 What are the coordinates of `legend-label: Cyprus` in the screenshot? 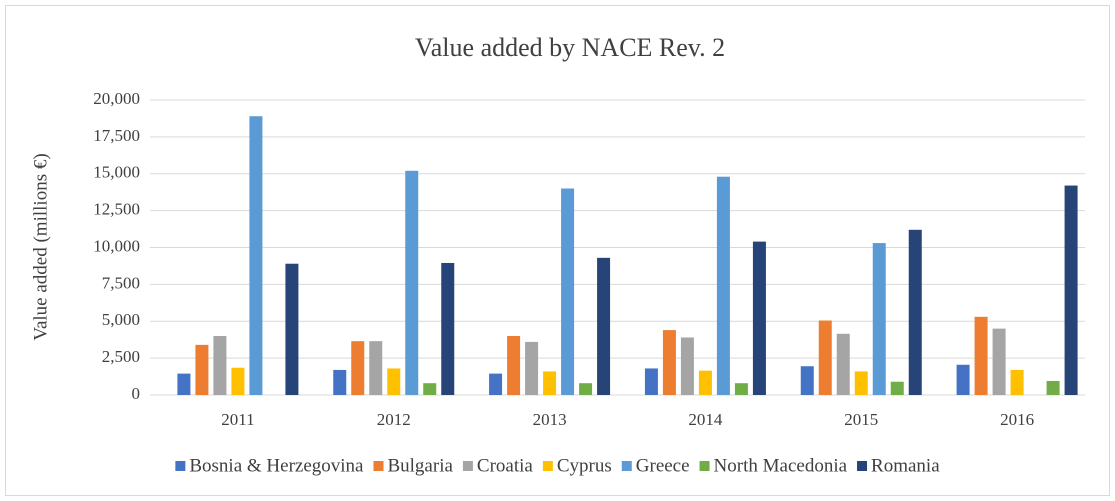 It's located at (584, 465).